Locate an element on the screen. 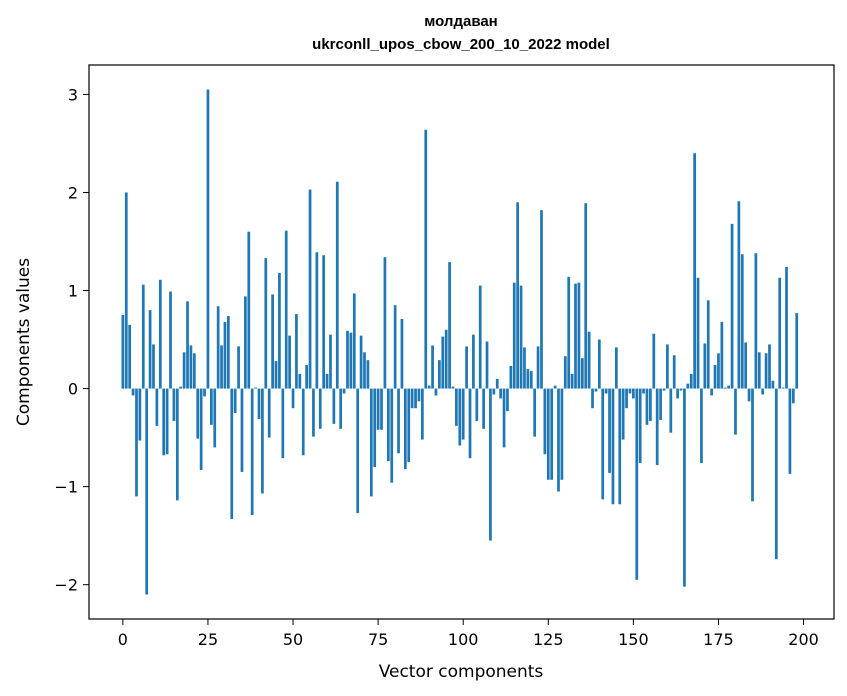 The width and height of the screenshot is (847, 696). y-tick-label: 1 is located at coordinates (73, 291).